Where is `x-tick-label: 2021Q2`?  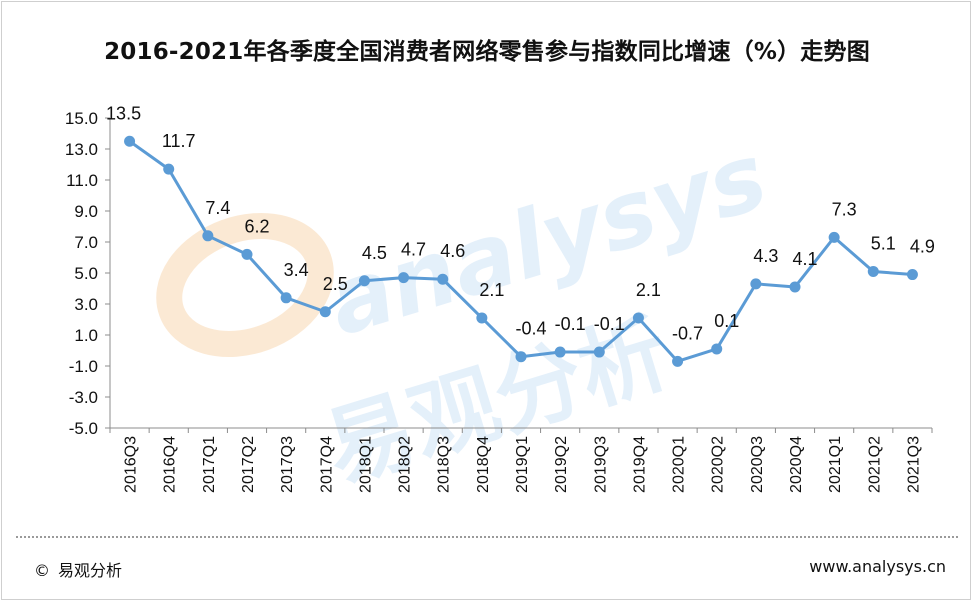
x-tick-label: 2021Q2 is located at coordinates (874, 464).